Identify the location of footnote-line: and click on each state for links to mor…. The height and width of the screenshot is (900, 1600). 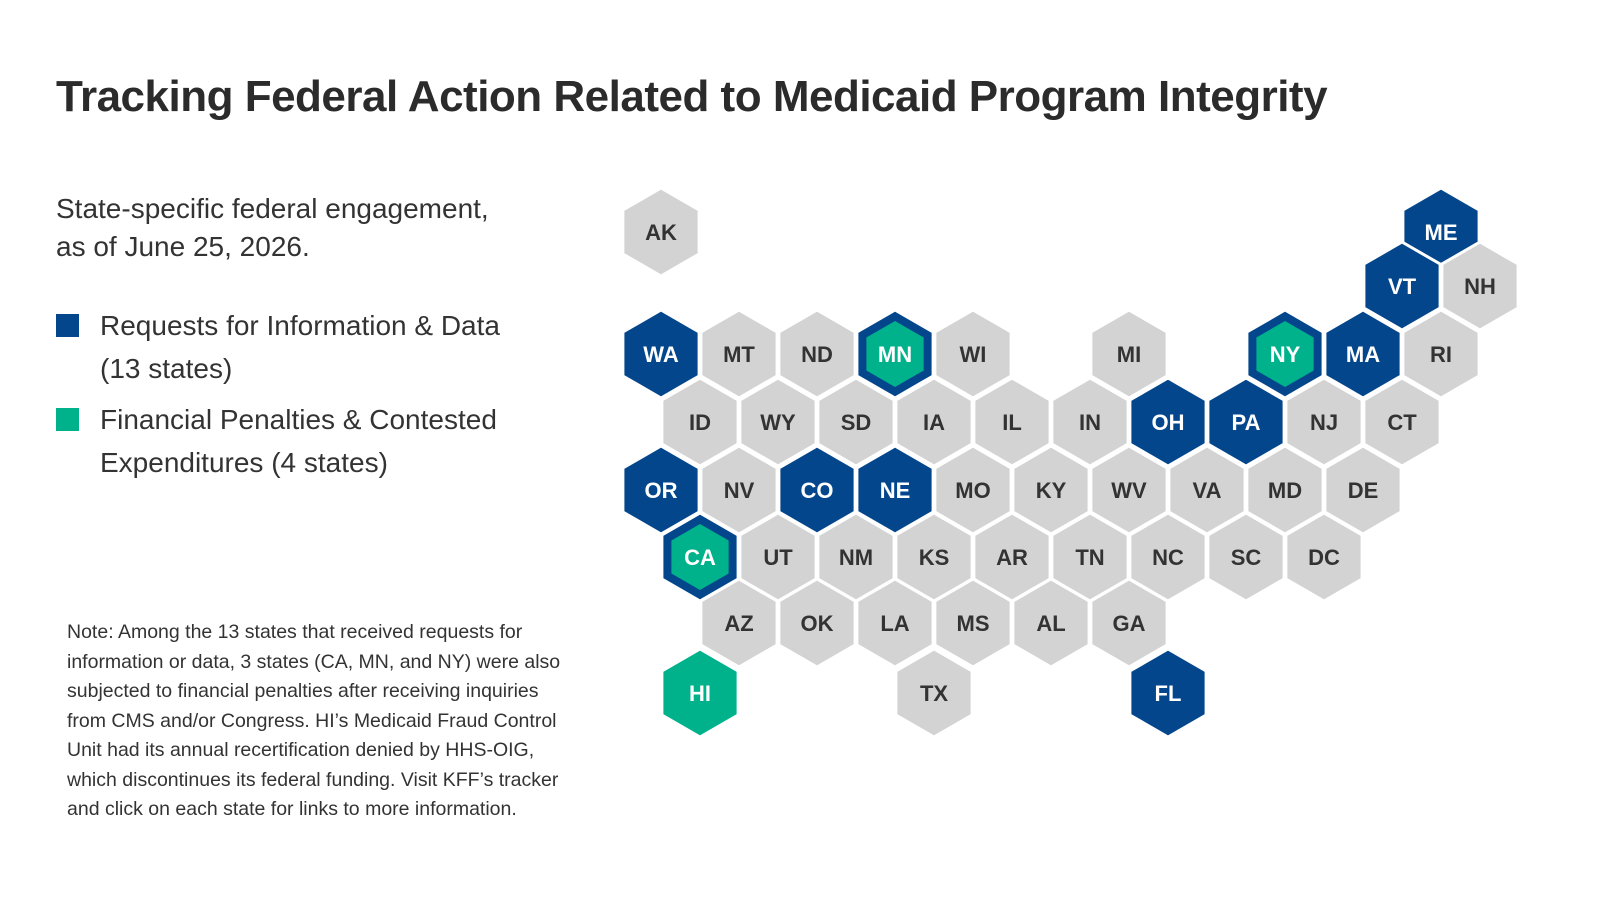
(292, 809).